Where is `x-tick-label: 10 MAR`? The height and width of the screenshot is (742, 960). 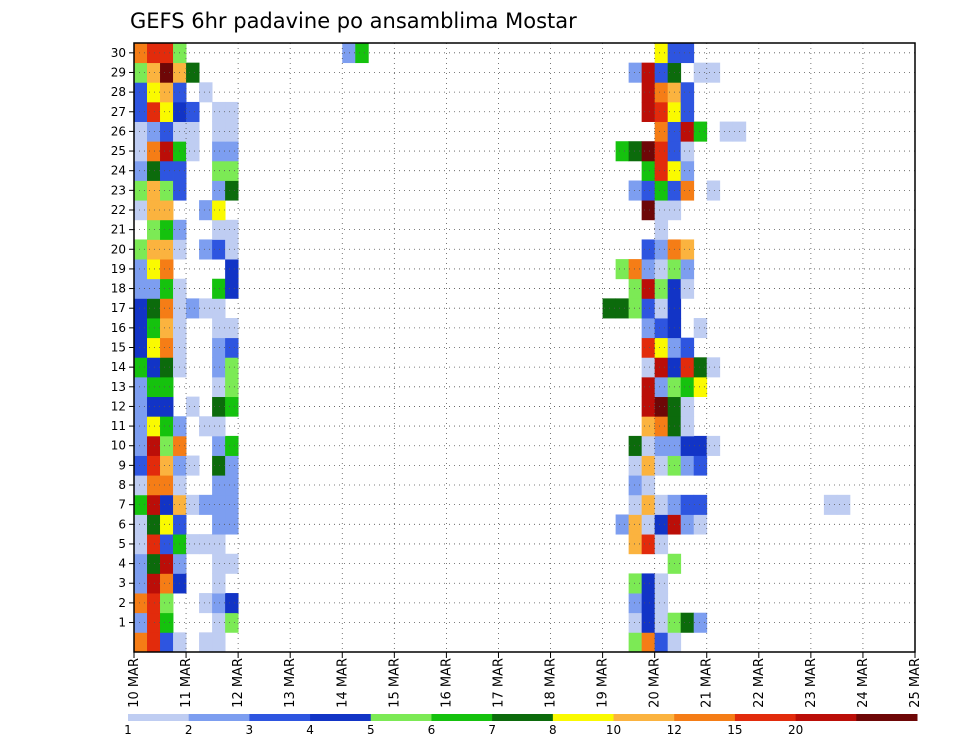
x-tick-label: 10 MAR is located at coordinates (134, 683).